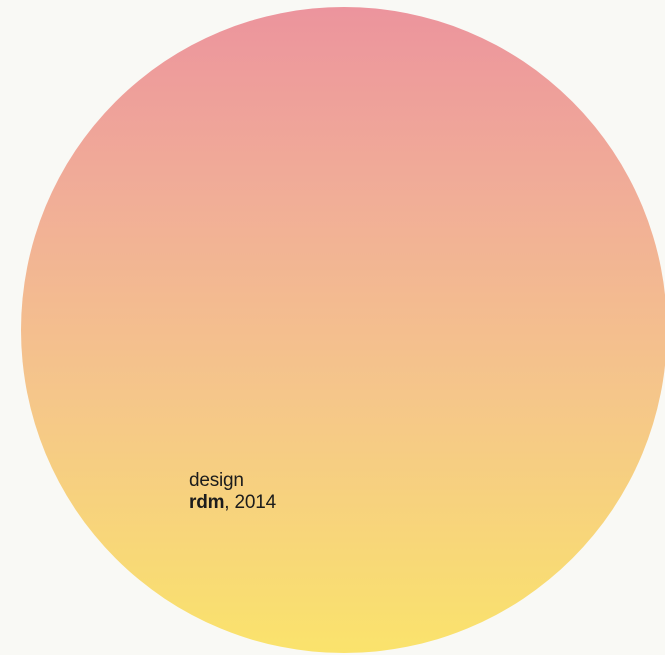  What do you see at coordinates (232, 503) in the screenshot?
I see `credit-author-line: rdm, 2014` at bounding box center [232, 503].